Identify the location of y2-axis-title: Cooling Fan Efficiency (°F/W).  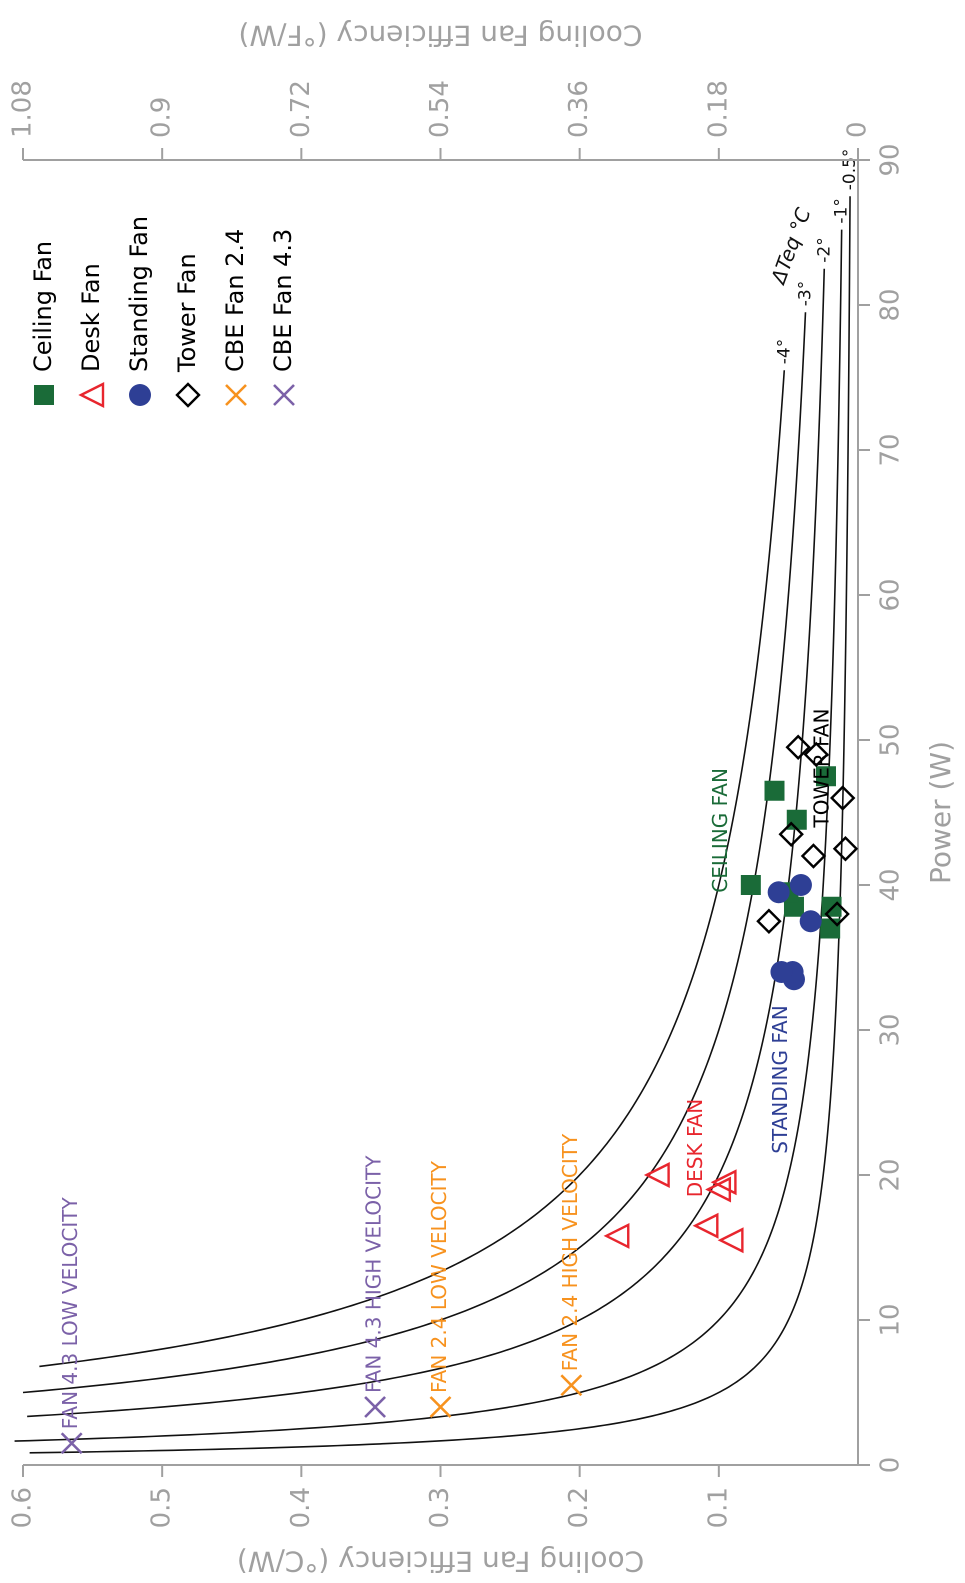
(441, 35).